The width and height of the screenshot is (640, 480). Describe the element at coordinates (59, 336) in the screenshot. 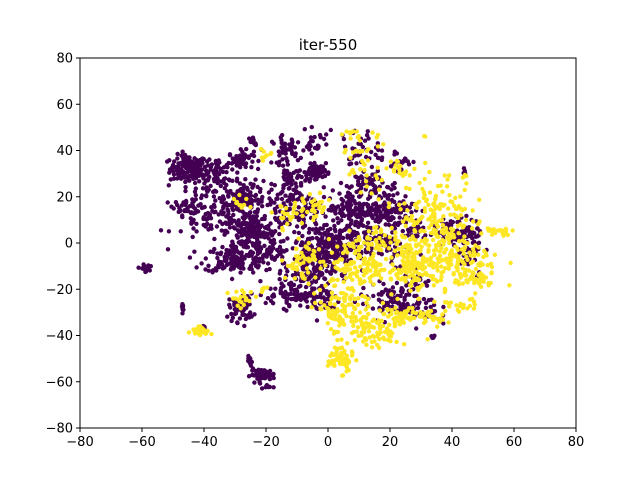

I see `y-tick-label: −40` at that location.